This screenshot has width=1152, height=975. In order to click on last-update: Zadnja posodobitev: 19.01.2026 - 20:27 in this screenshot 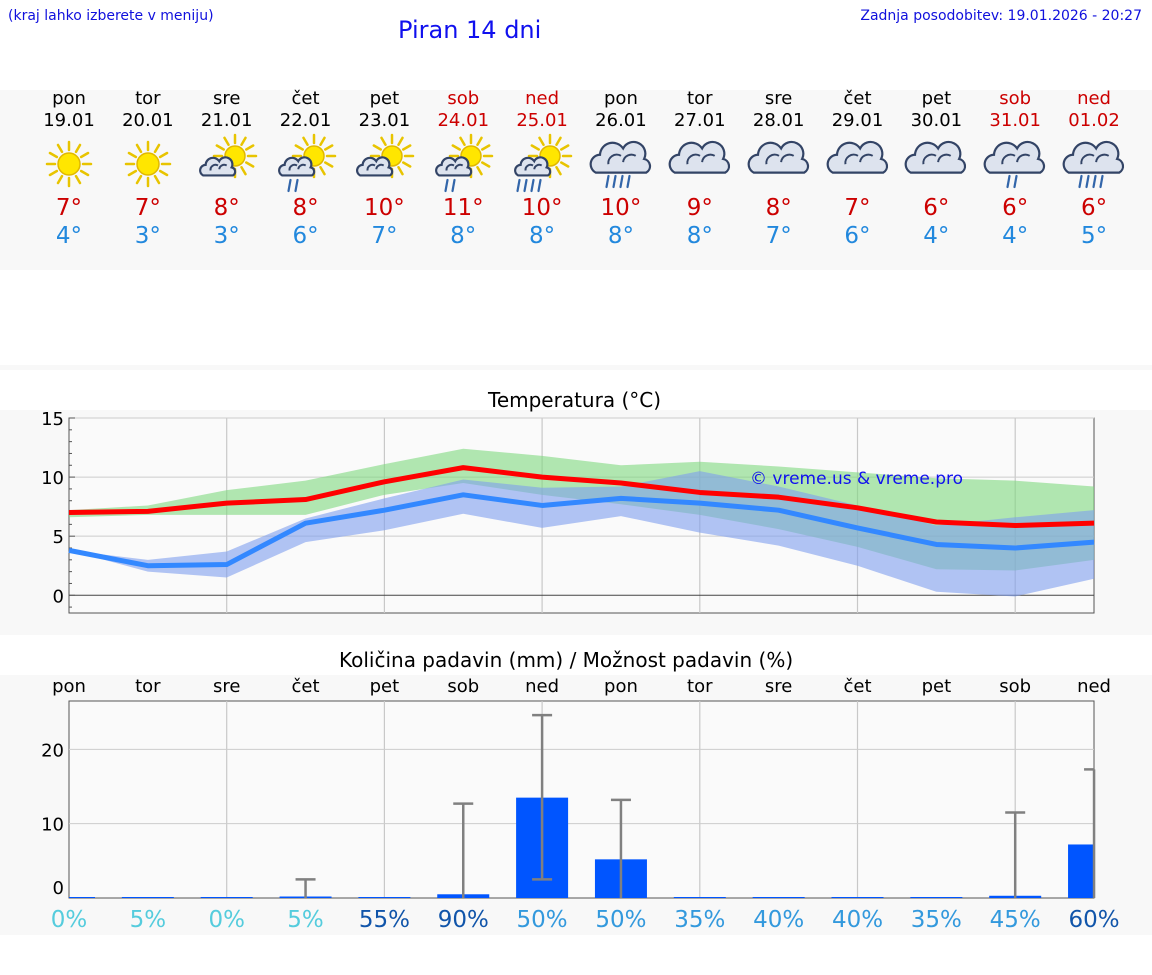, I will do `click(1001, 16)`.